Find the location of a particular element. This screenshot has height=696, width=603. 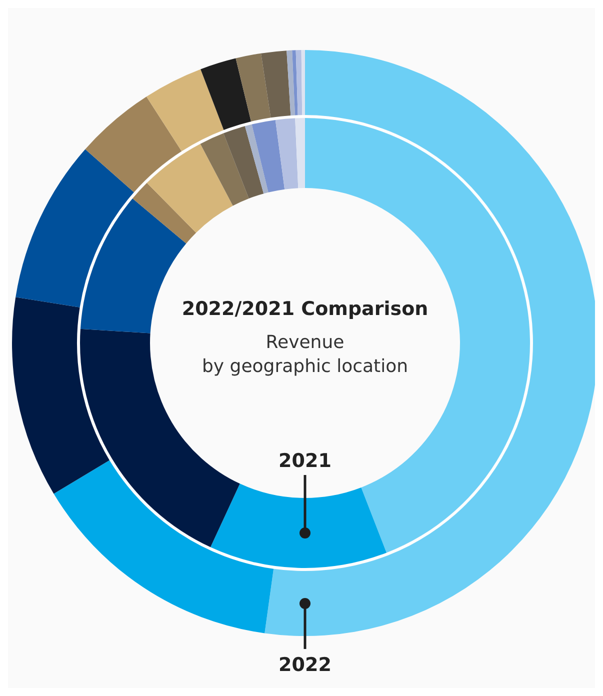

legend-label: 2022 is located at coordinates (305, 665).